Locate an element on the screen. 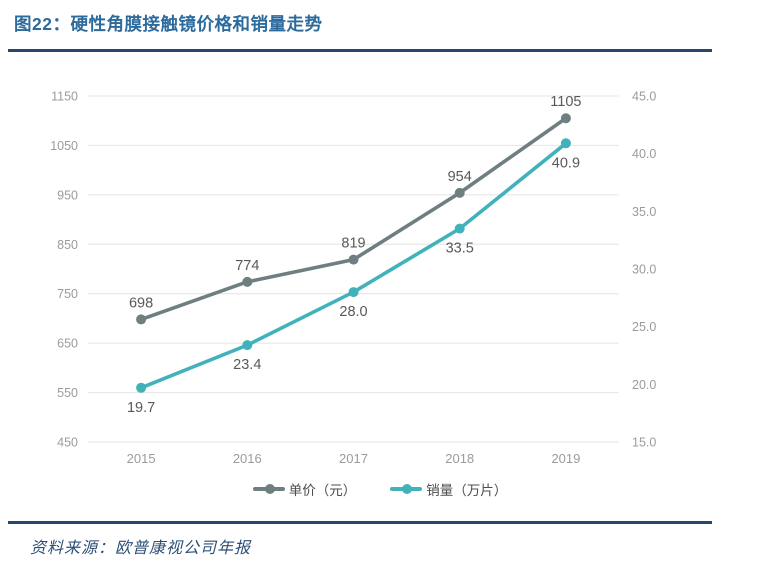 The image size is (760, 572). svg-text: 2015 is located at coordinates (141, 458).